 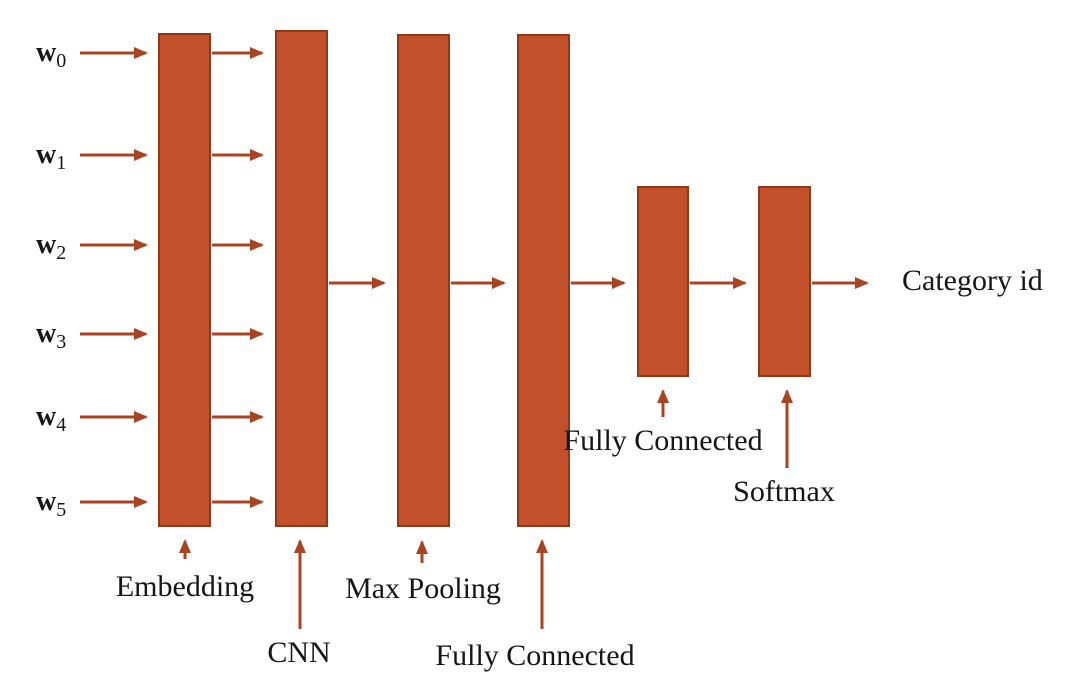 What do you see at coordinates (784, 281) in the screenshot?
I see `softmax-bar` at bounding box center [784, 281].